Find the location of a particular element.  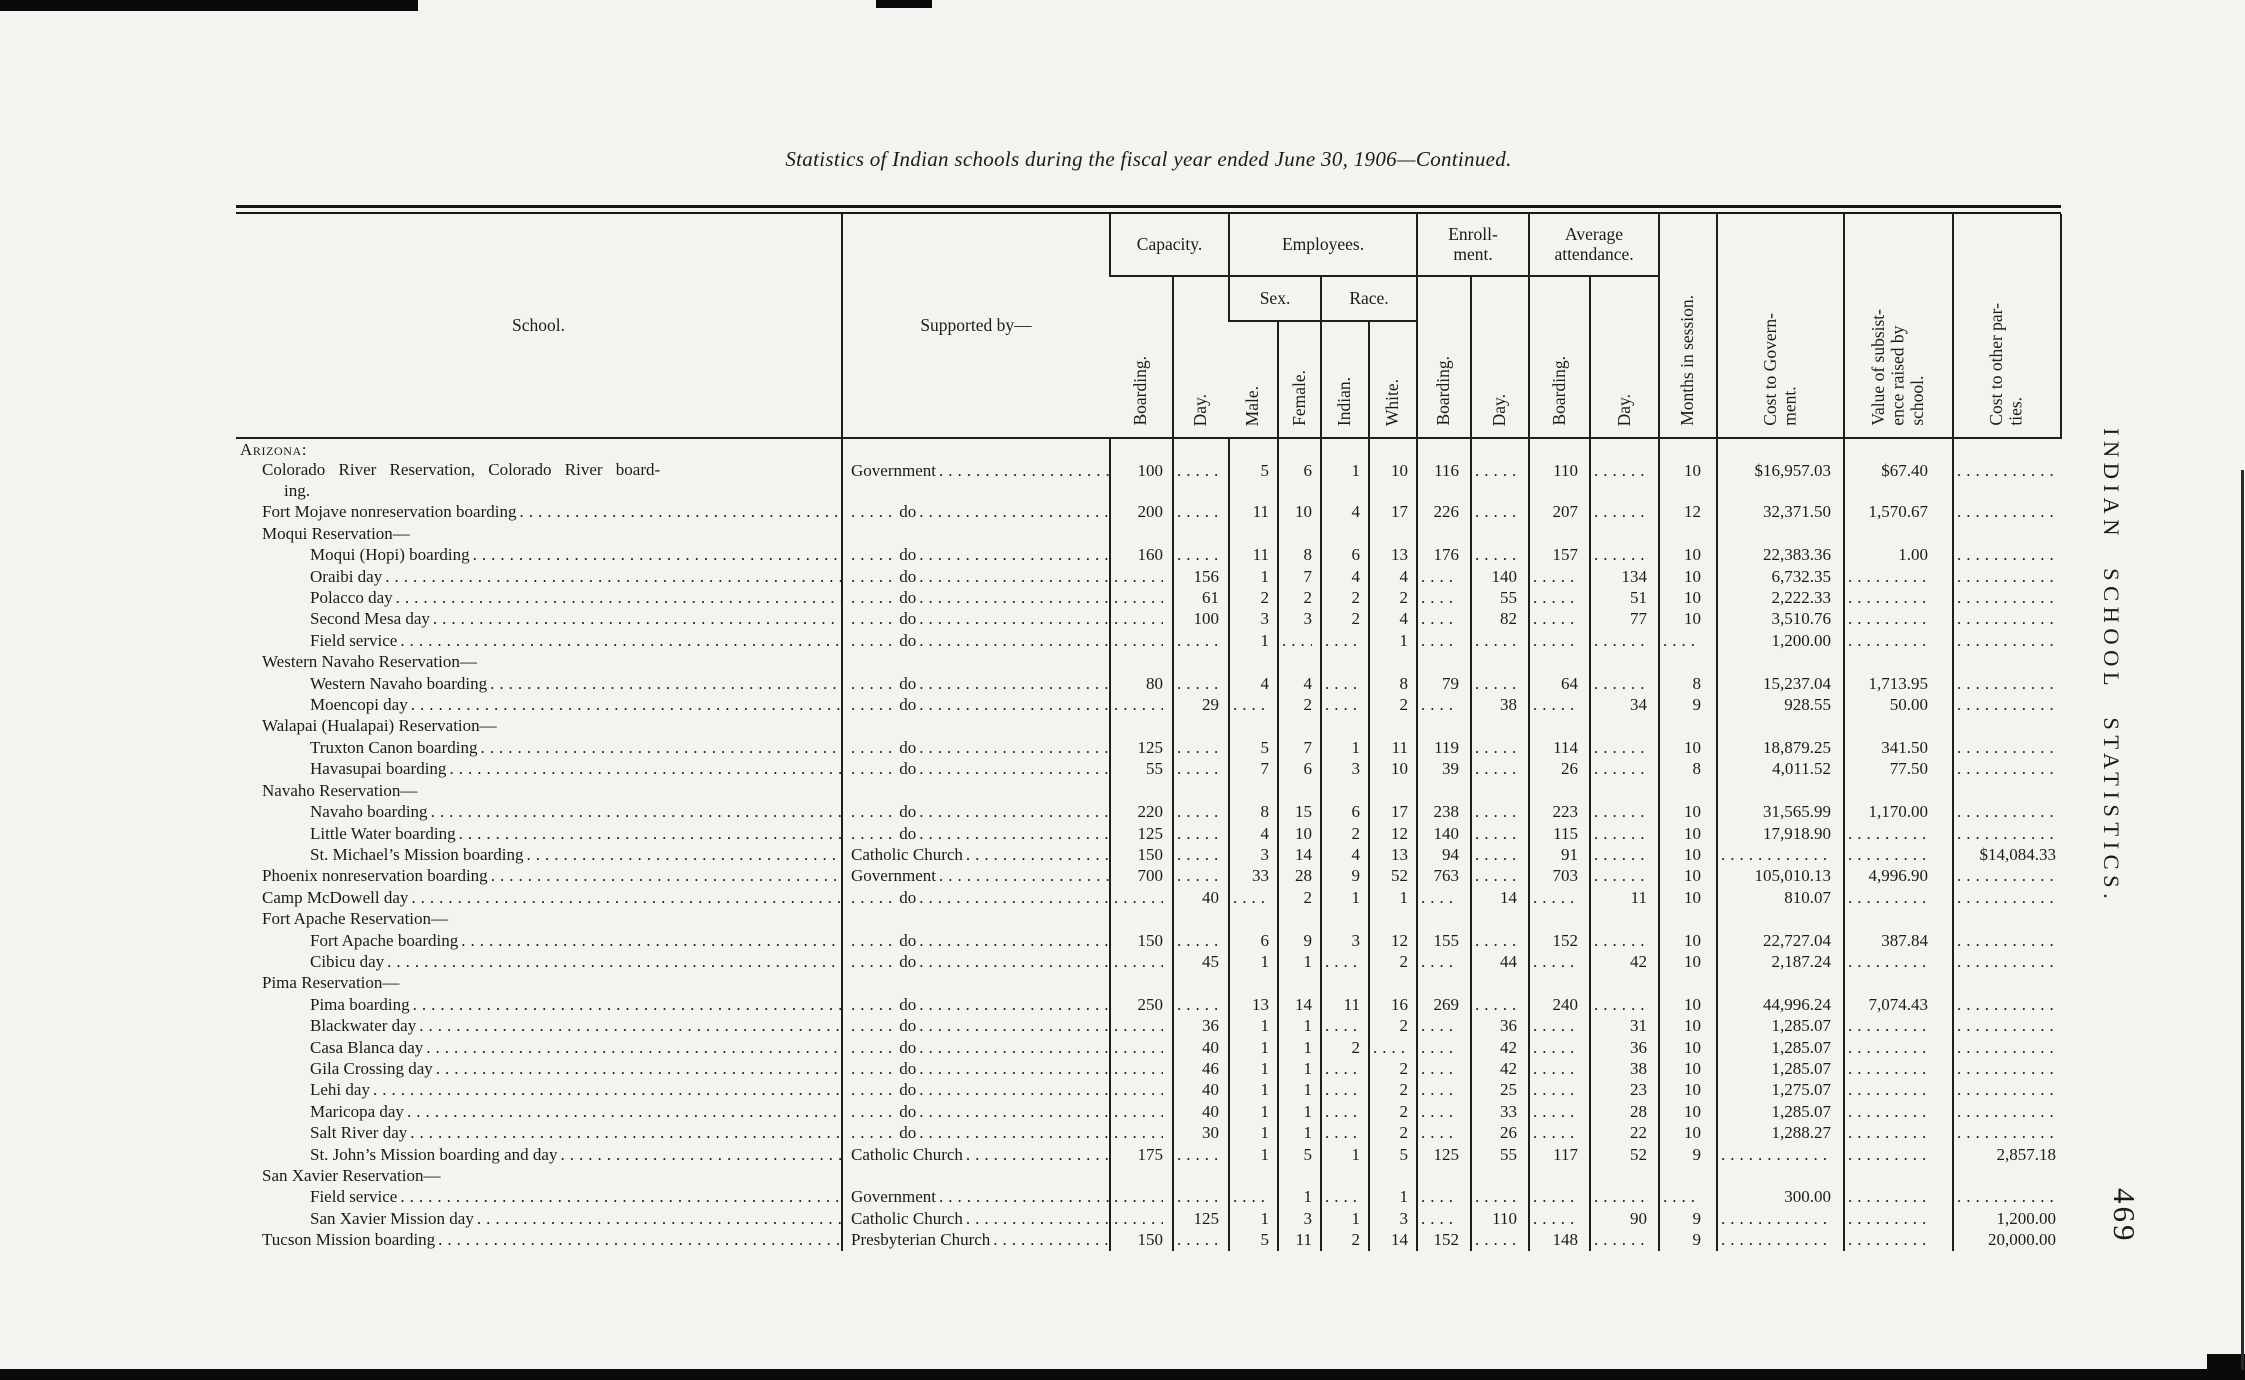

cell-employees-female: 3 is located at coordinates (1299, 619).